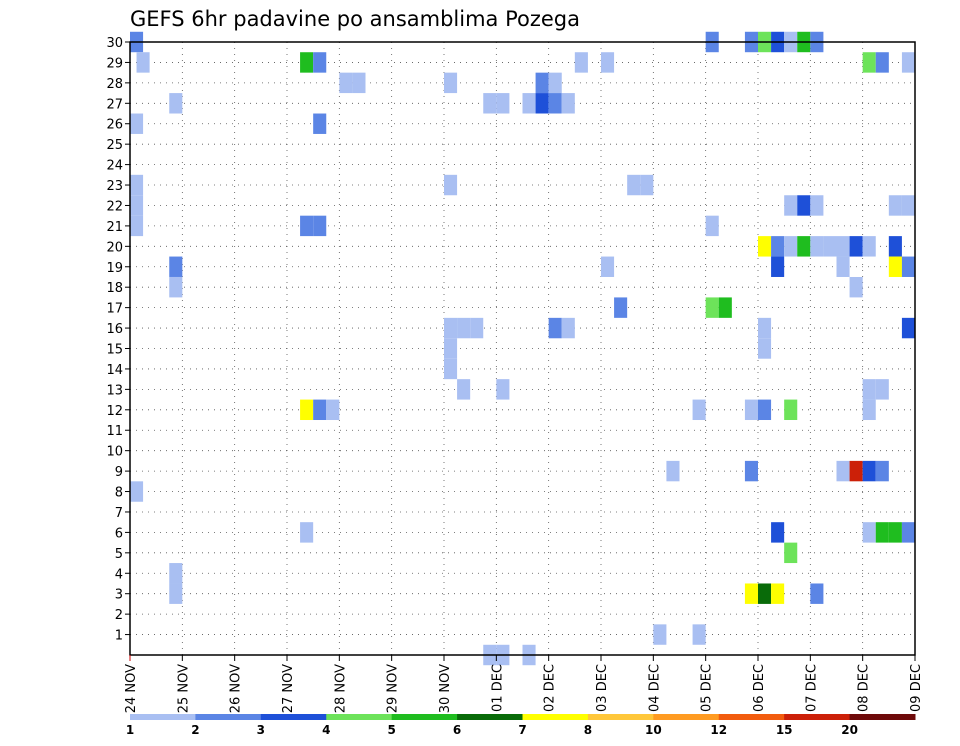 The width and height of the screenshot is (960, 746). I want to click on colorbar-label: 12, so click(718, 730).